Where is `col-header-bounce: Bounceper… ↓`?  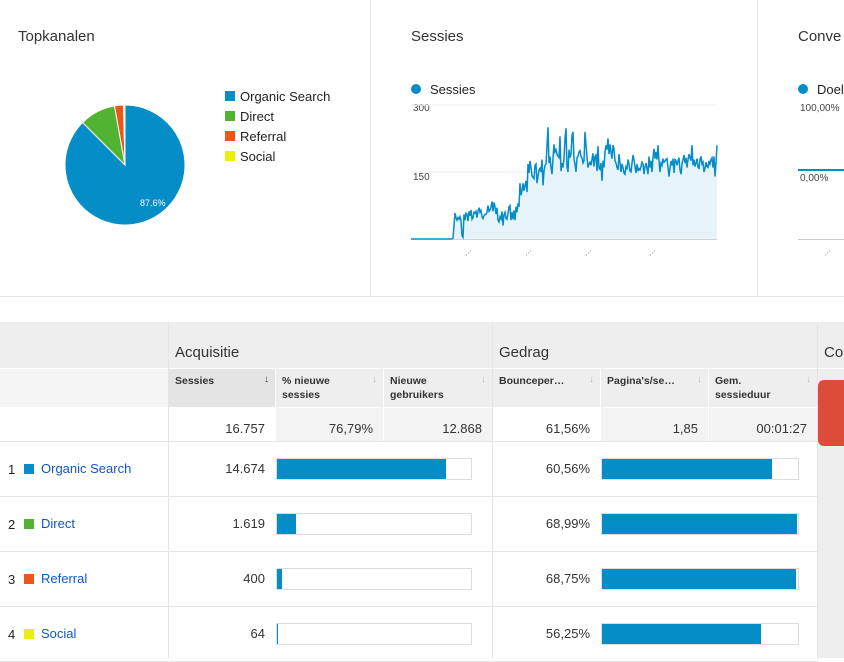
col-header-bounce: Bounceper… ↓ is located at coordinates (546, 388).